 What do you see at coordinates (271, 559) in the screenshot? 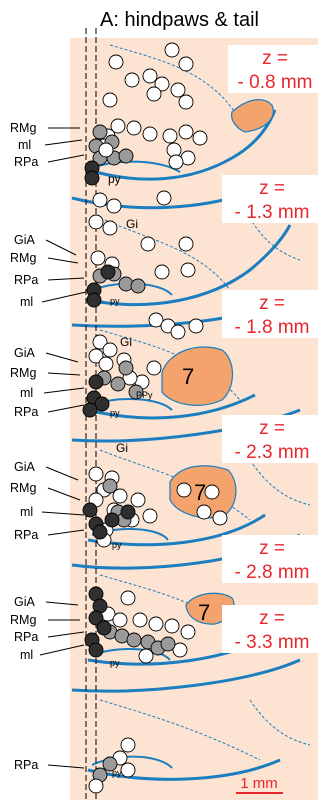
I see `z-label-5: z = - 2.8 mm` at bounding box center [271, 559].